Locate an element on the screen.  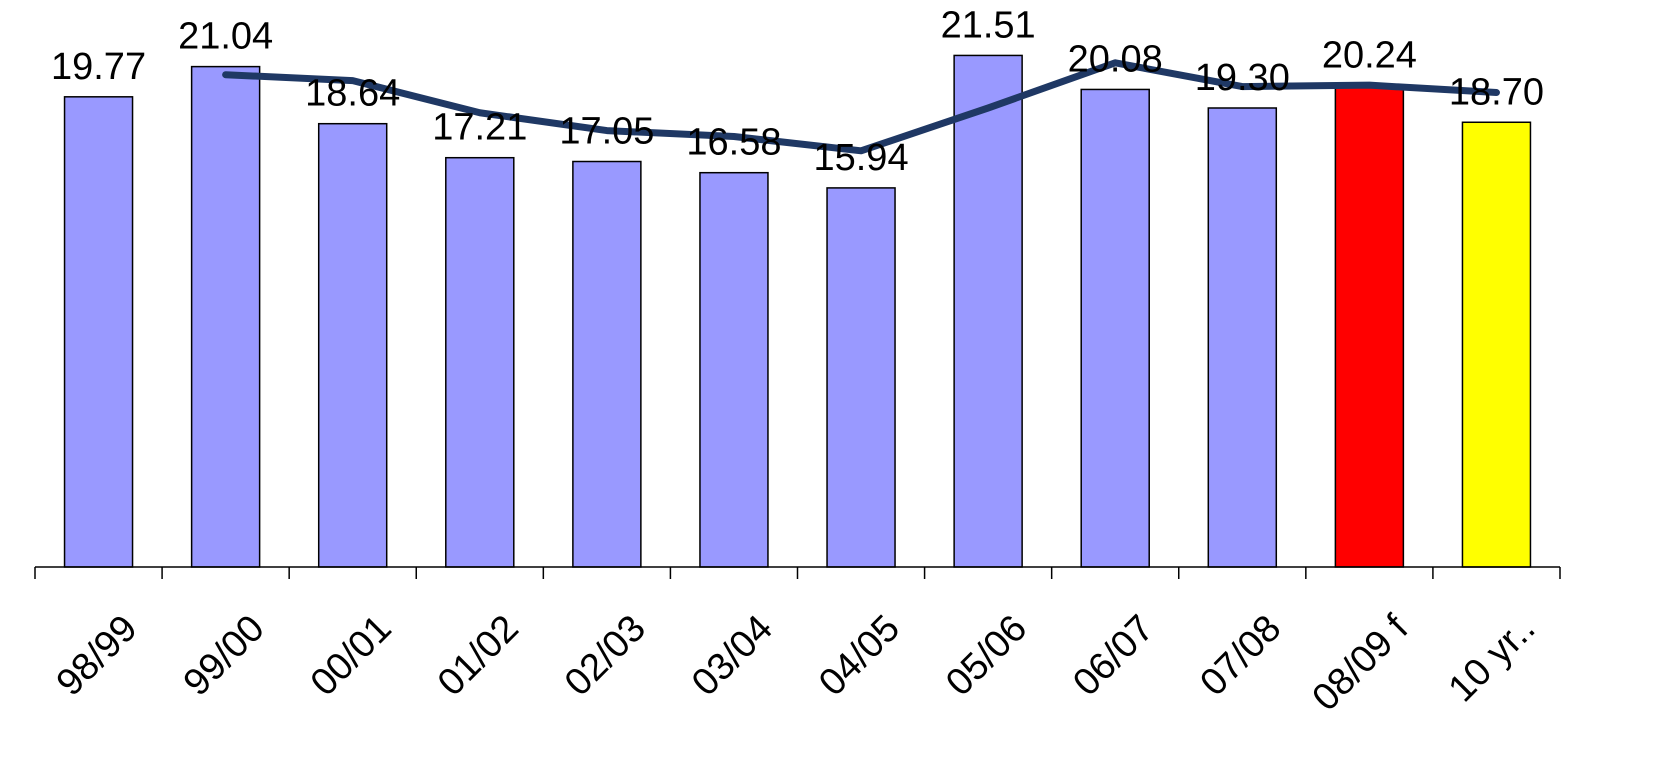
x-tick-label: 03/04 is located at coordinates (732, 655).